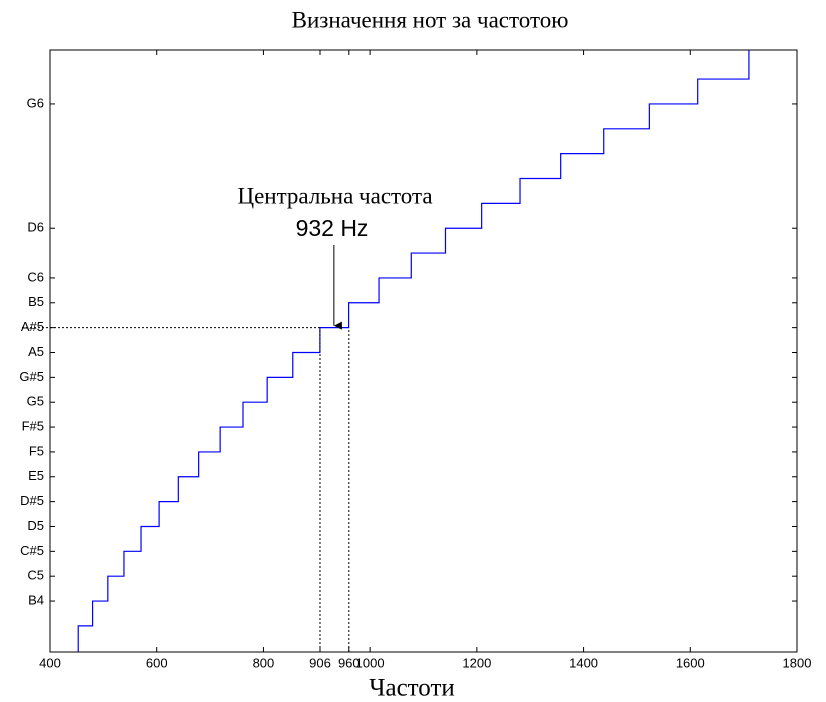 This screenshot has width=826, height=702. Describe the element at coordinates (31, 376) in the screenshot. I see `y-tick-label: G#5` at that location.